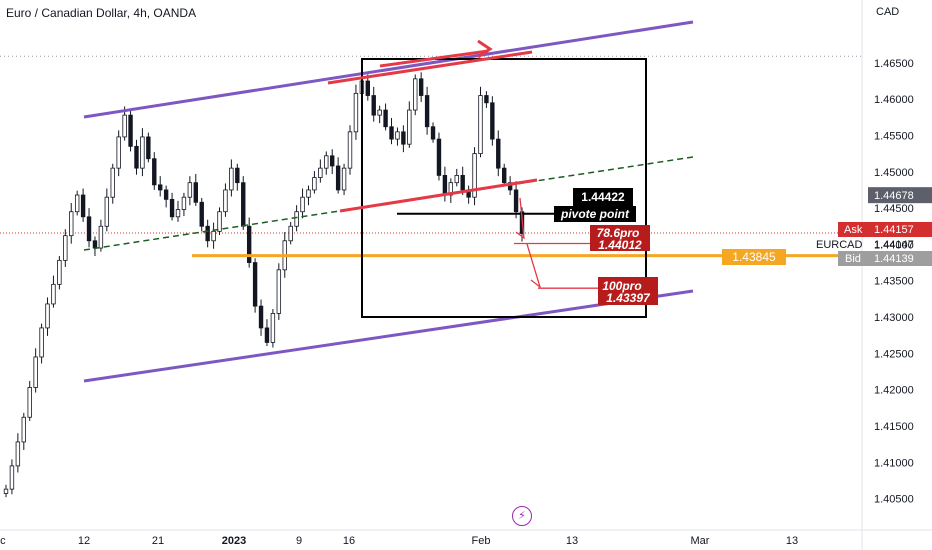 Image resolution: width=932 pixels, height=550 pixels. I want to click on y-tick-label: 1.42500, so click(894, 354).